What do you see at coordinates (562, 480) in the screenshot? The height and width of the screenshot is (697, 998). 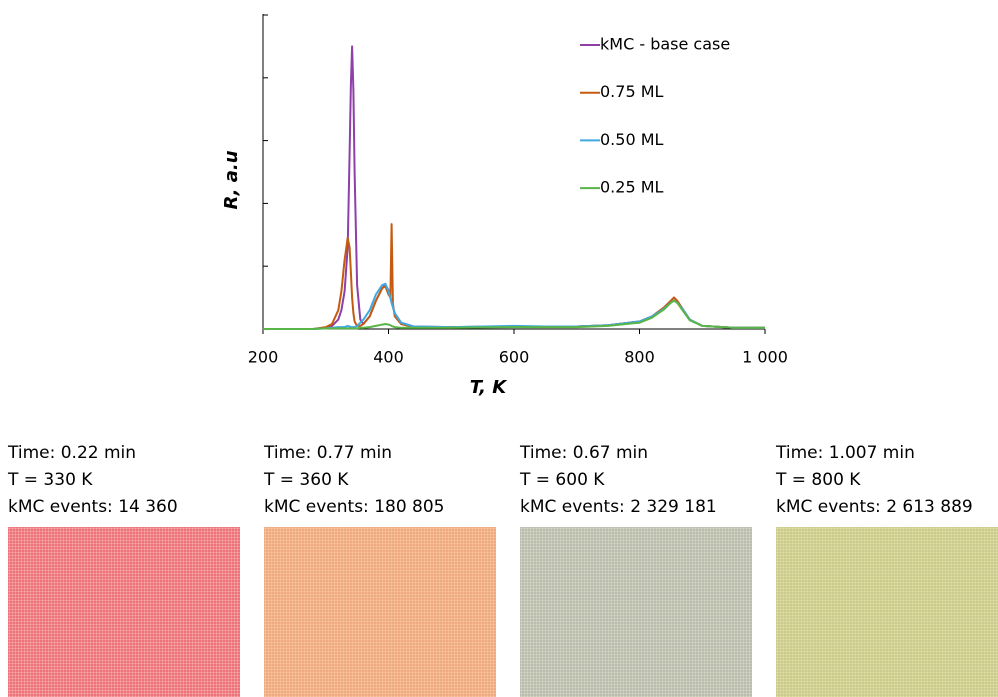 I see `panel-temperature: T = 600 K` at bounding box center [562, 480].